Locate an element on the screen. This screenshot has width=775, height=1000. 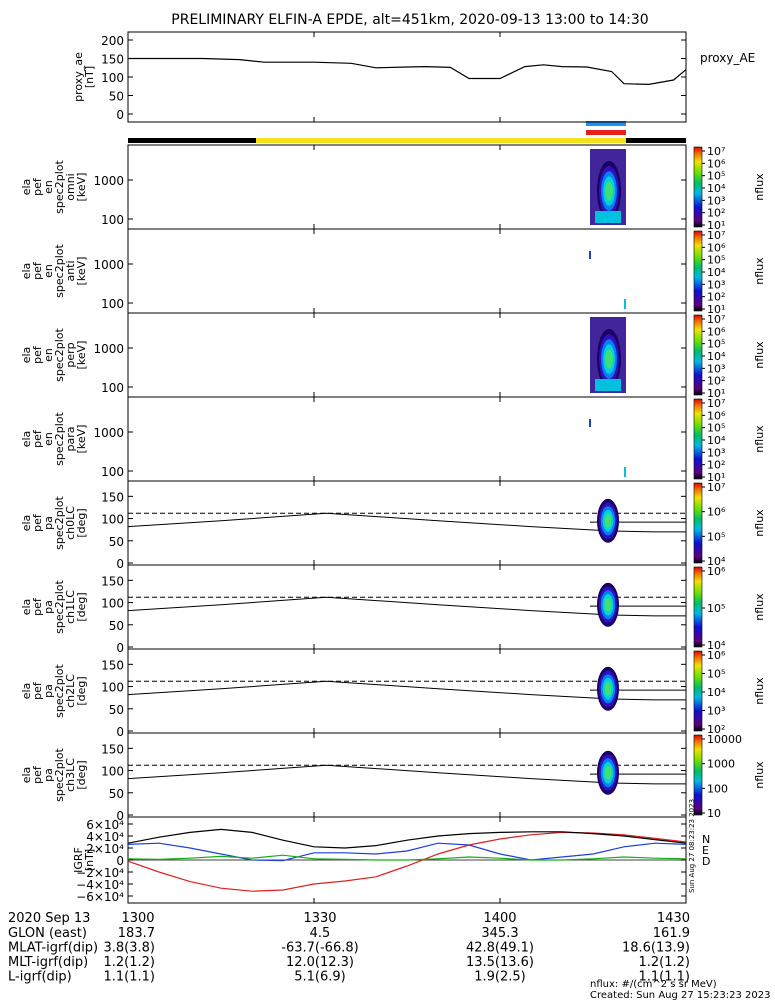
energy-4-frame is located at coordinates (407, 439).